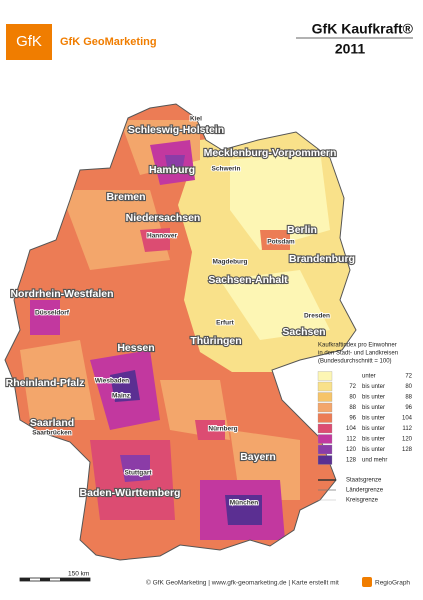 This screenshot has height=600, width=423. What do you see at coordinates (270, 153) in the screenshot?
I see `state-label: Mecklenburg-Vorpommern` at bounding box center [270, 153].